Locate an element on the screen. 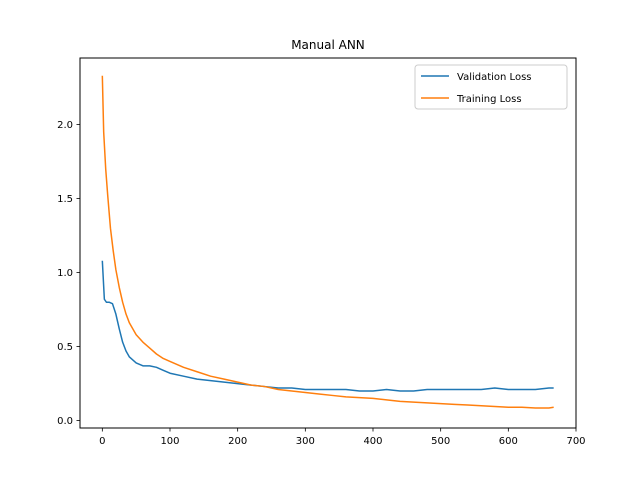  x-tick-label: 600 is located at coordinates (508, 441).